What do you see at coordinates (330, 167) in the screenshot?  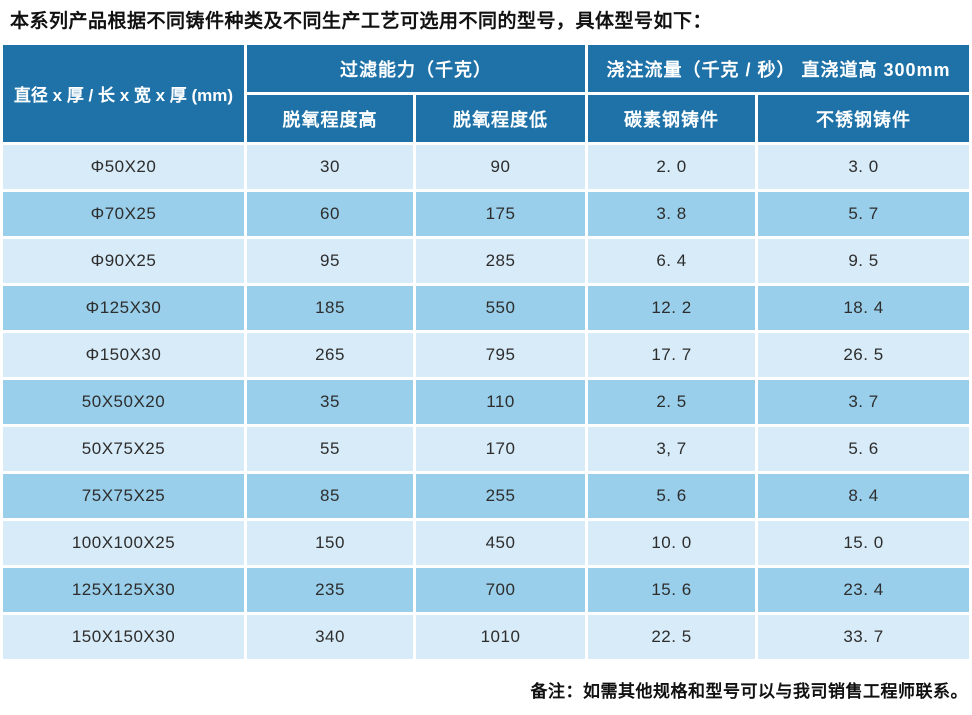 I see `cell-deox-high: 30` at bounding box center [330, 167].